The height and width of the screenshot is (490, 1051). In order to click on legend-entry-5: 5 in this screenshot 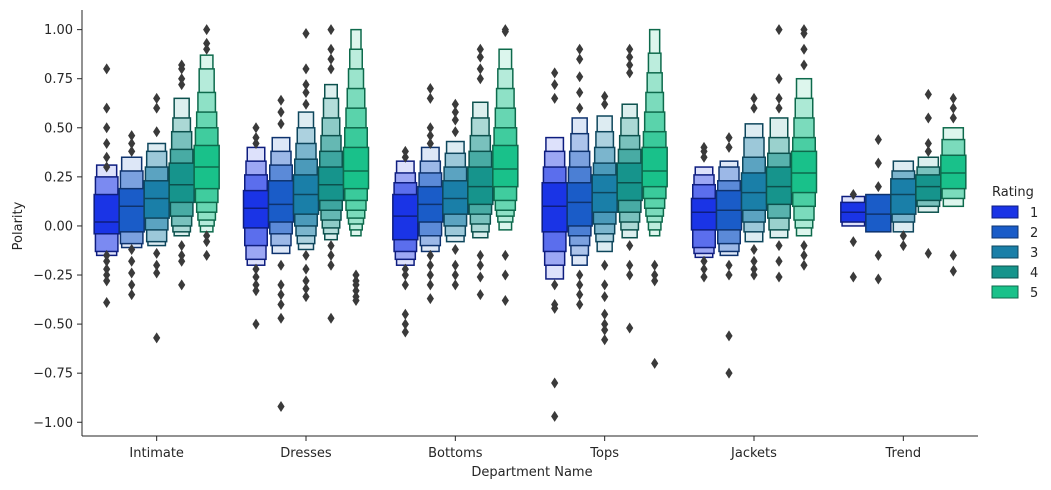, I will do `click(1014, 293)`.